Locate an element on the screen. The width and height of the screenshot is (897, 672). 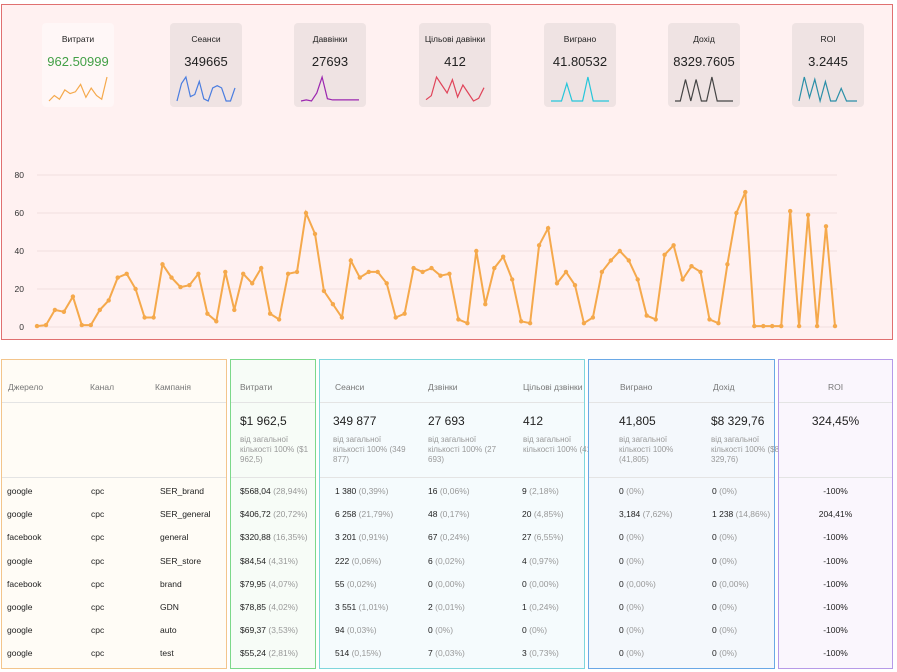
column-header-target-calls: Цільові дзвінки is located at coordinates (553, 387).